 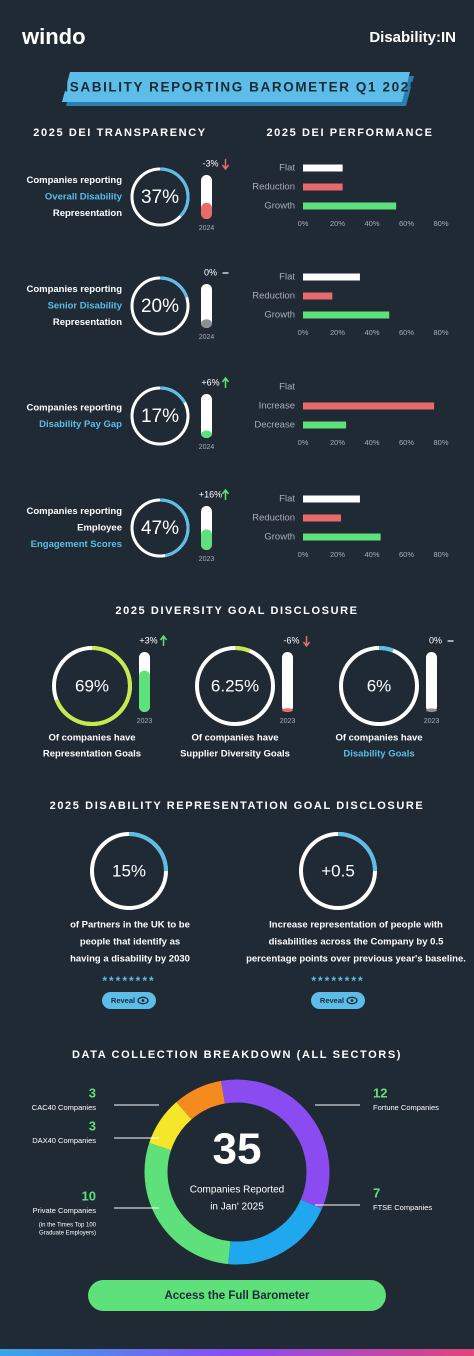 What do you see at coordinates (306, 642) in the screenshot?
I see `arrow-down` at bounding box center [306, 642].